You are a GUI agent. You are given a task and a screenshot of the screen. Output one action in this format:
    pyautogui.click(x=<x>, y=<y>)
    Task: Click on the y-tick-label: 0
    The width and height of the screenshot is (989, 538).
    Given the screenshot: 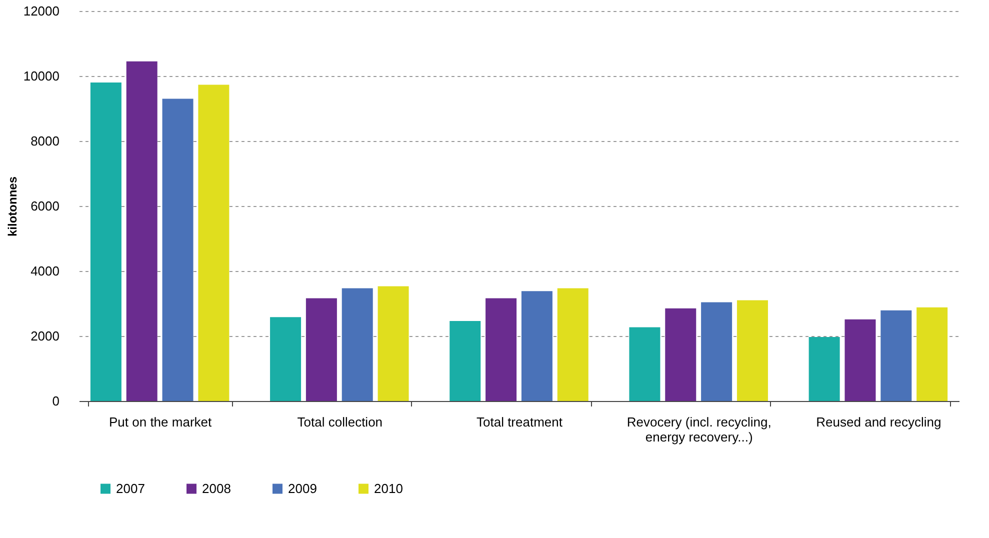 What is the action you would take?
    pyautogui.click(x=56, y=401)
    